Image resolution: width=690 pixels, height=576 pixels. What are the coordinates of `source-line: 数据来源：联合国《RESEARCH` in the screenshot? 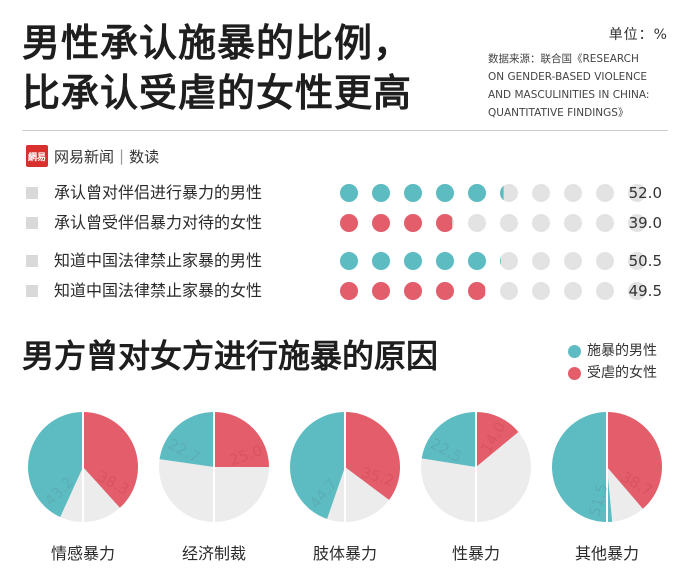 It's located at (563, 59).